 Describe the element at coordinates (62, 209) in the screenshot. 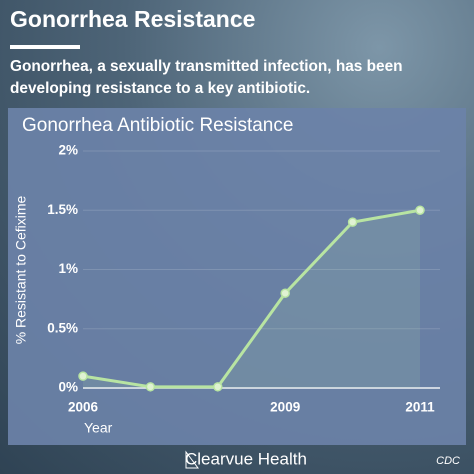

I see `y-tick-label: 1.5%` at that location.